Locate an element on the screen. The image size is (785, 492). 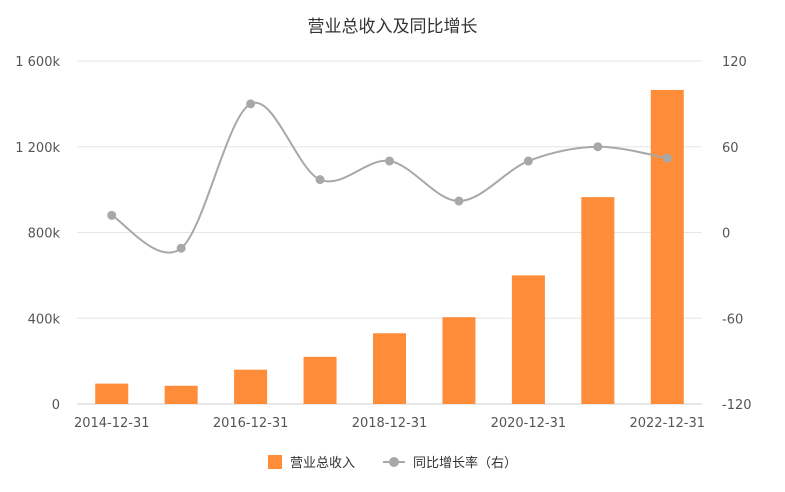
y-right-tick-label: -60 is located at coordinates (732, 319).